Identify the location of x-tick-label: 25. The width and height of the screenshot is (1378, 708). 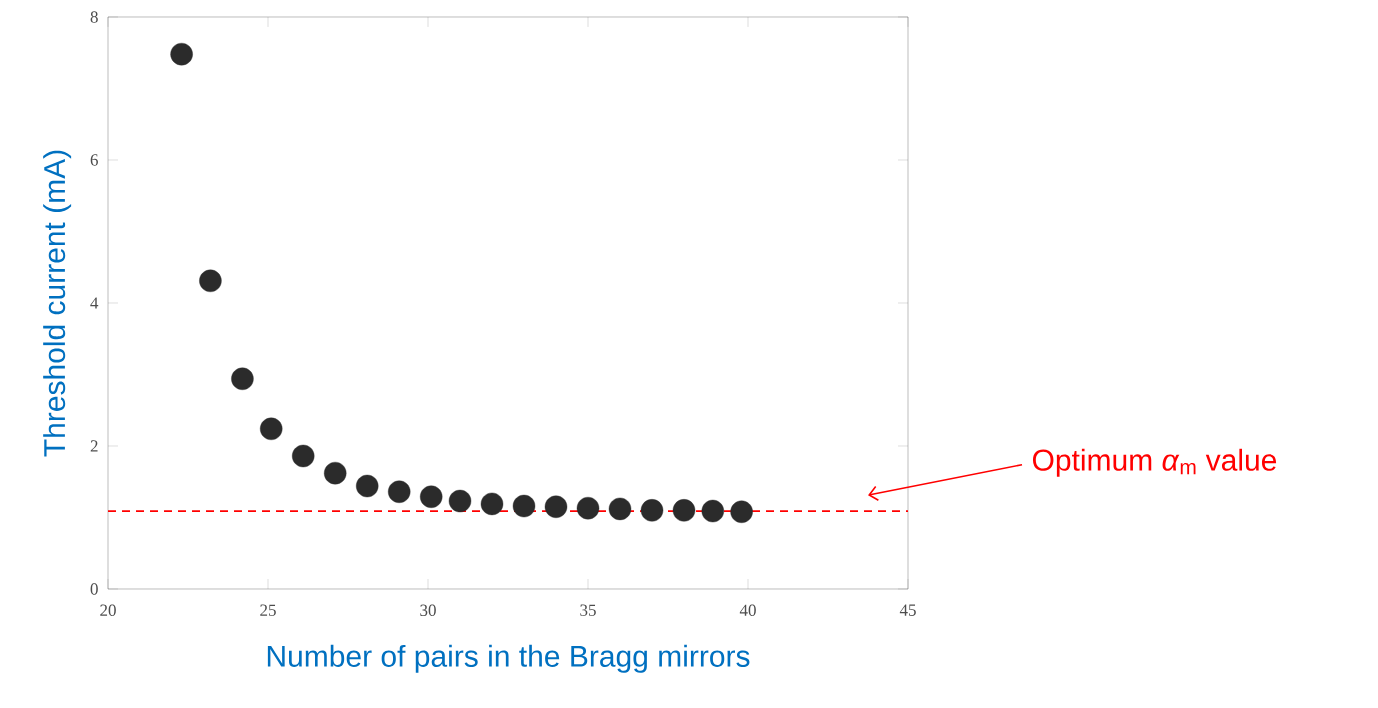
(268, 610).